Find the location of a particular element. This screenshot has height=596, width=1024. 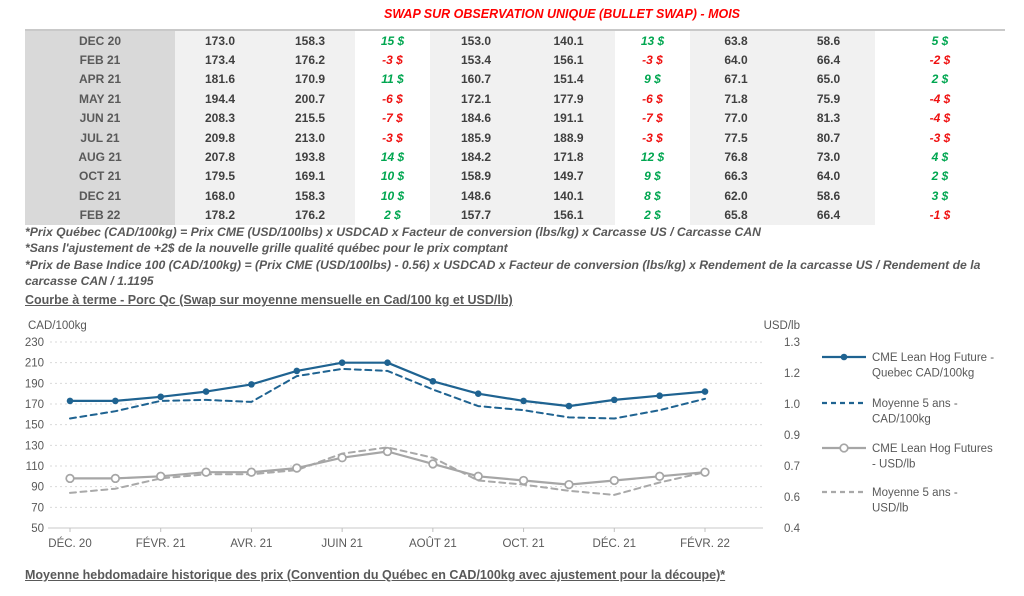

price-cell: 77.5 is located at coordinates (736, 137).